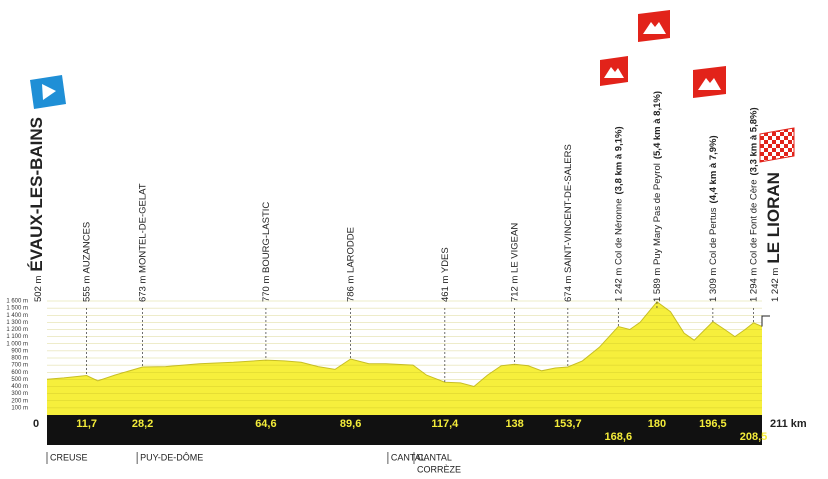  Describe the element at coordinates (19, 373) in the screenshot. I see `y-tick-label: 600 m` at that location.